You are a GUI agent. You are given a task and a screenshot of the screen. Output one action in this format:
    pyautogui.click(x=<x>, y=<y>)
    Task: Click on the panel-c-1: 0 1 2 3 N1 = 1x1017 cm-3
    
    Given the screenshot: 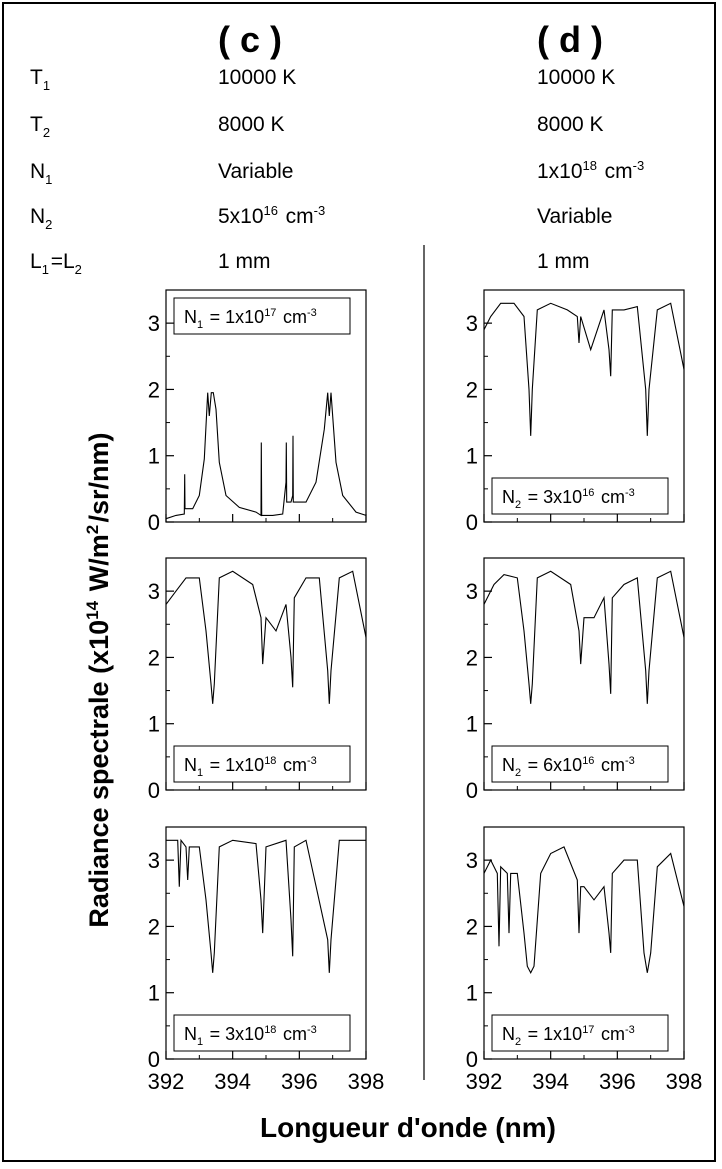 What is the action you would take?
    pyautogui.click(x=257, y=412)
    